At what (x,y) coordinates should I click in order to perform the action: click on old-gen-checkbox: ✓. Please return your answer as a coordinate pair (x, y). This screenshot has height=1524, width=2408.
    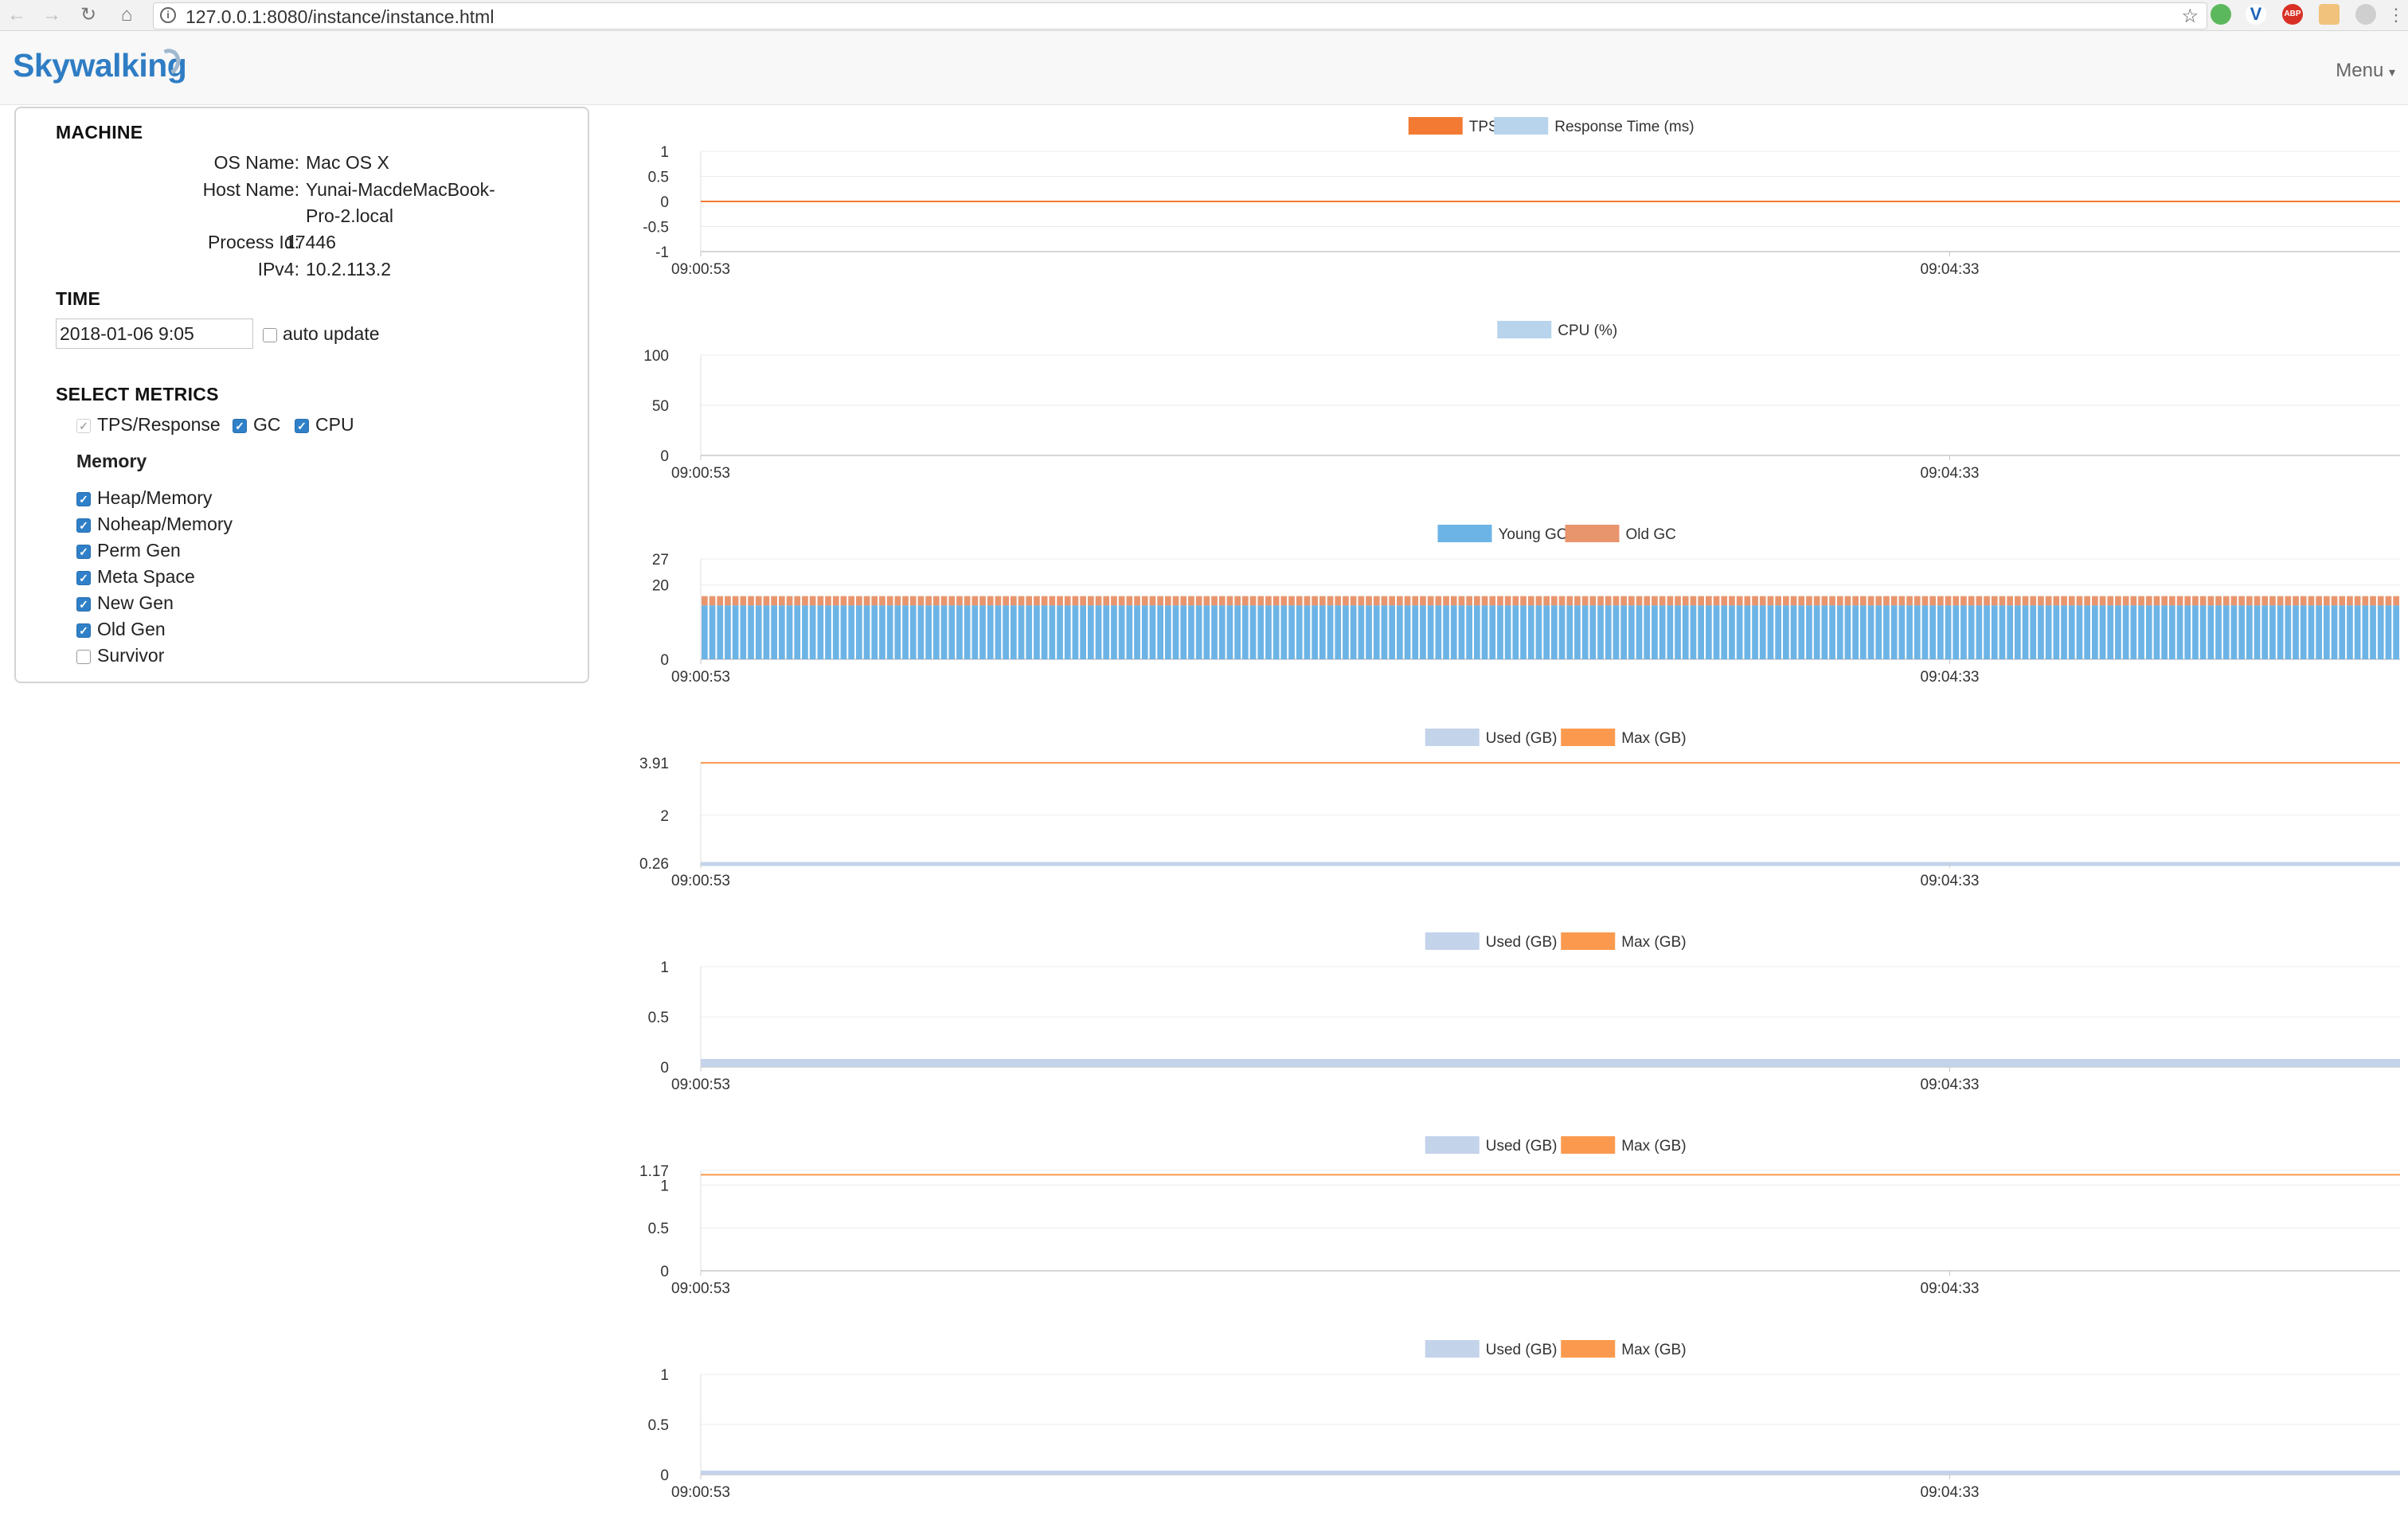
    Looking at the image, I should click on (83, 630).